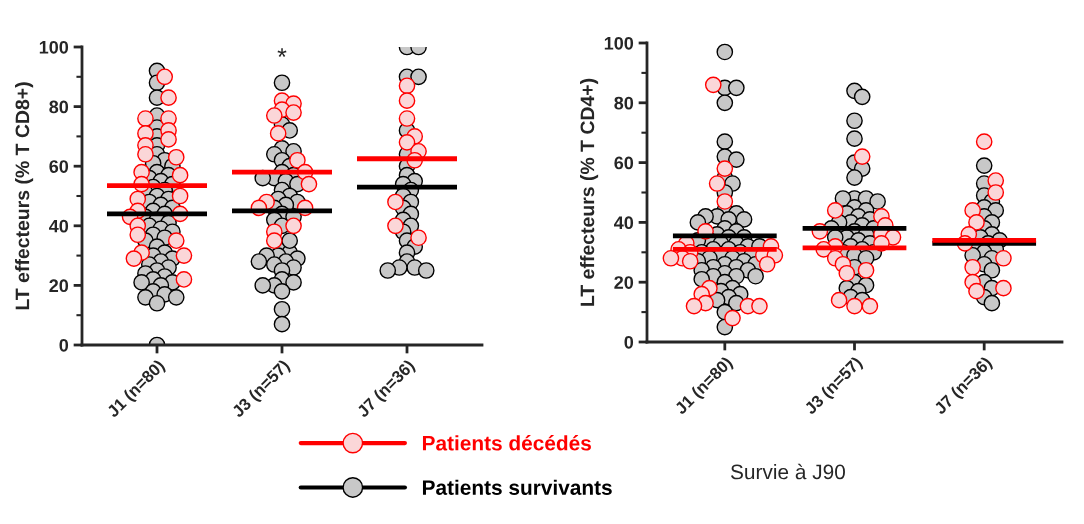 This screenshot has height=524, width=1084. Describe the element at coordinates (517, 487) in the screenshot. I see `text: Patients survivants` at that location.